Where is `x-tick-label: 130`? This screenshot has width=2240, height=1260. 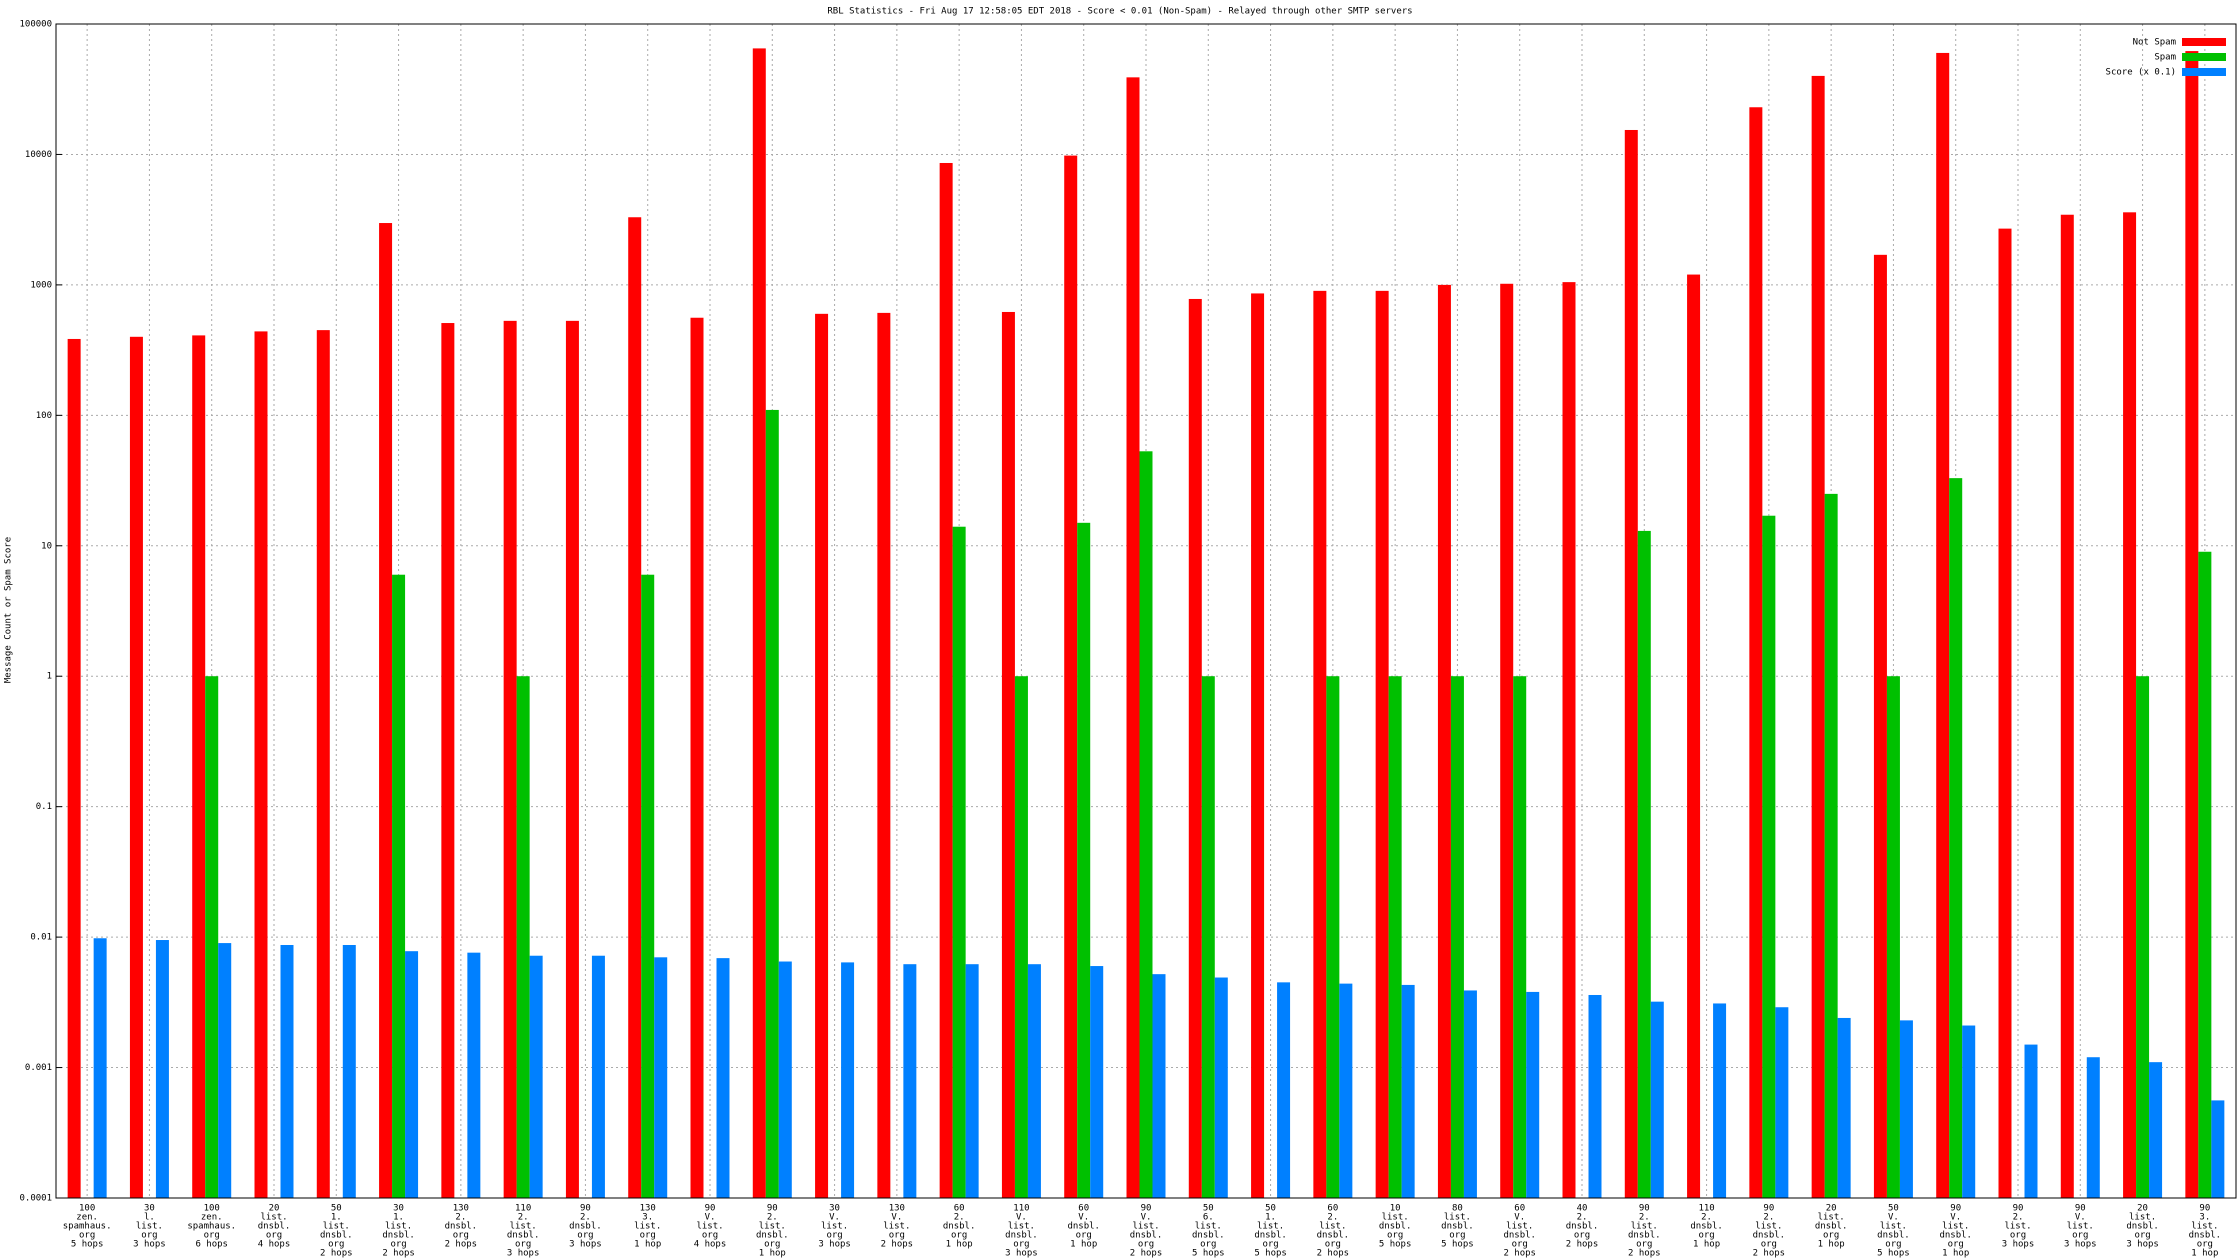
x-tick-label: 130 is located at coordinates (897, 1209).